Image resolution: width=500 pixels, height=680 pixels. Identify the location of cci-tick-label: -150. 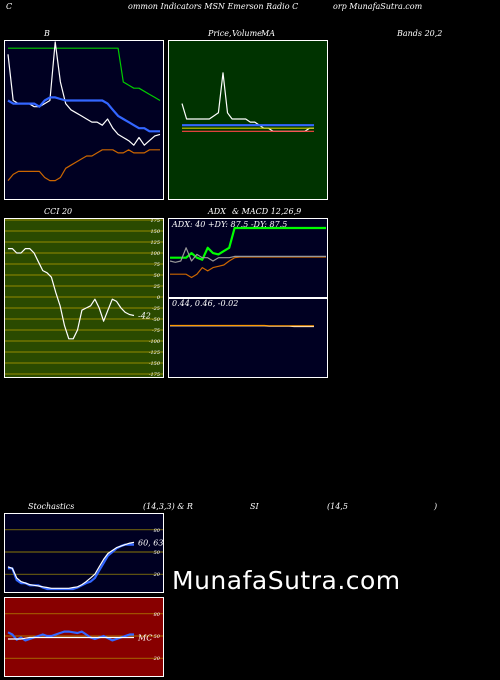
(155, 364).